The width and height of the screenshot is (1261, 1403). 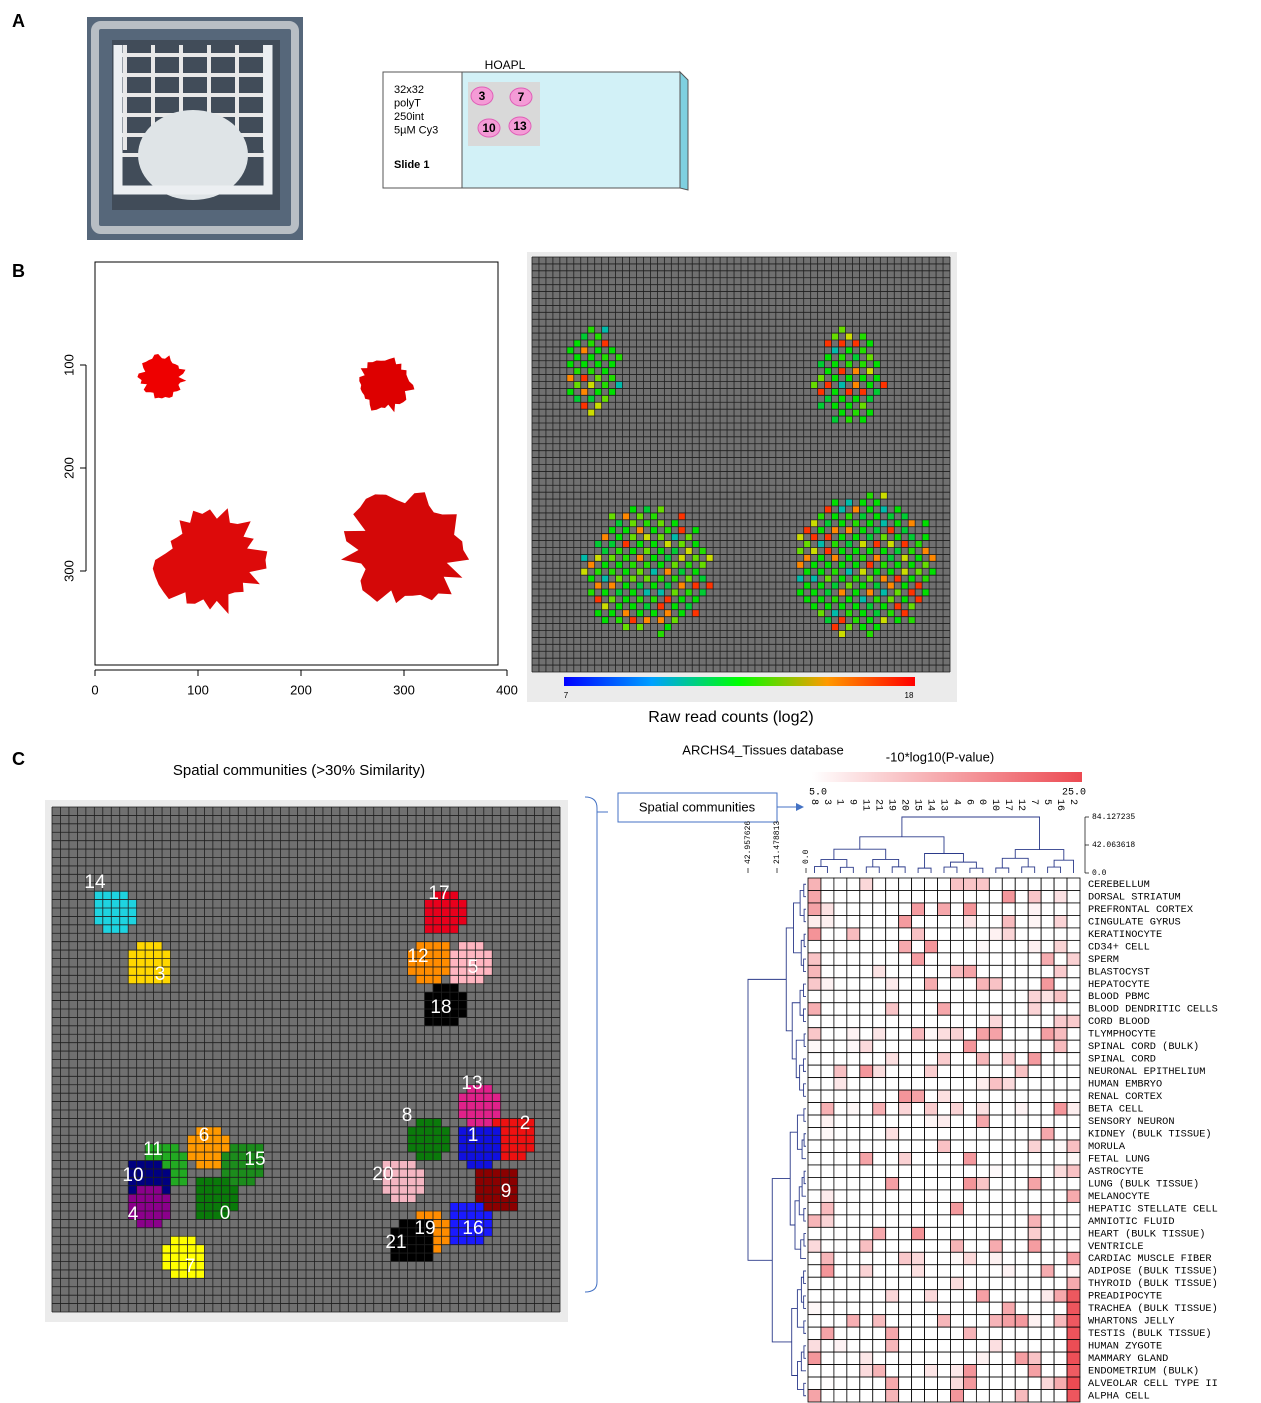 What do you see at coordinates (195, 127) in the screenshot?
I see `photo-frame` at bounding box center [195, 127].